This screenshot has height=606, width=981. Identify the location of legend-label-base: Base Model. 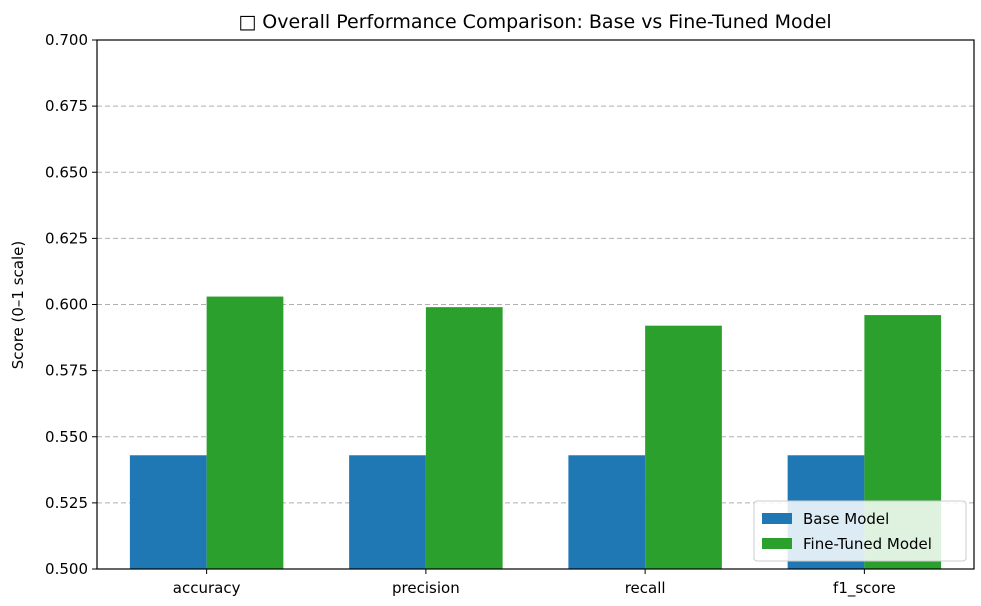
(846, 519).